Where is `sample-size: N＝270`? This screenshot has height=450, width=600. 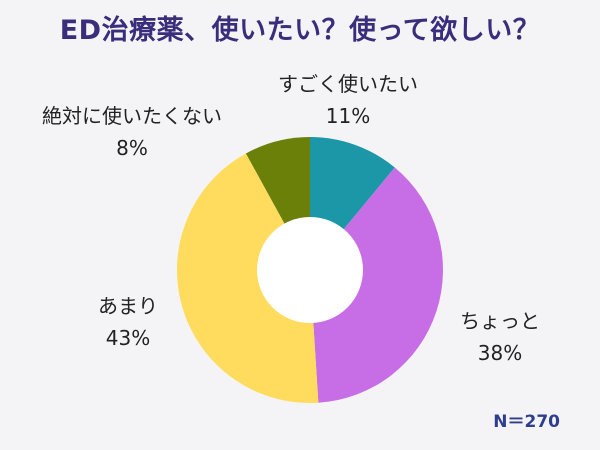 sample-size: N＝270 is located at coordinates (526, 422).